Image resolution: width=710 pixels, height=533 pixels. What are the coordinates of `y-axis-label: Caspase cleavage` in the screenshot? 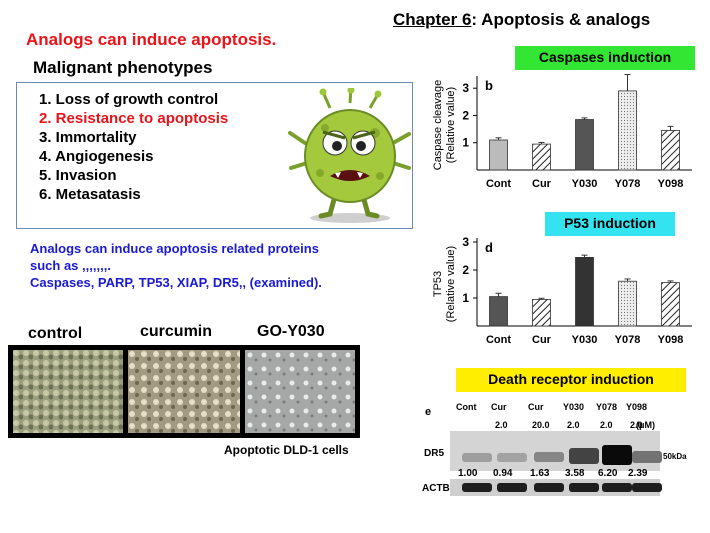 It's located at (438, 125).